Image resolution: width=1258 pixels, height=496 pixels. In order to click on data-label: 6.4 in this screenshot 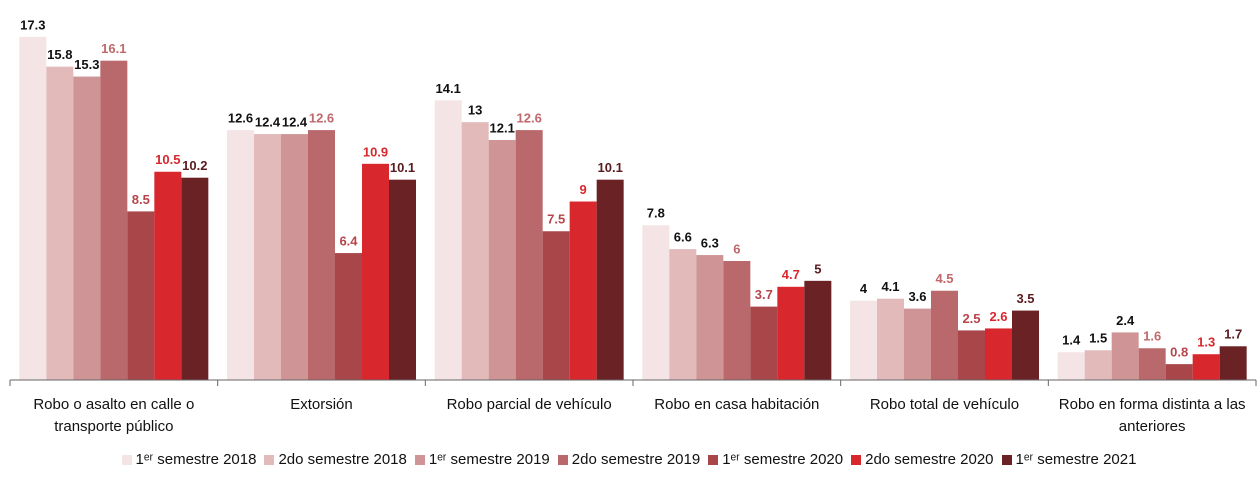, I will do `click(348, 241)`.